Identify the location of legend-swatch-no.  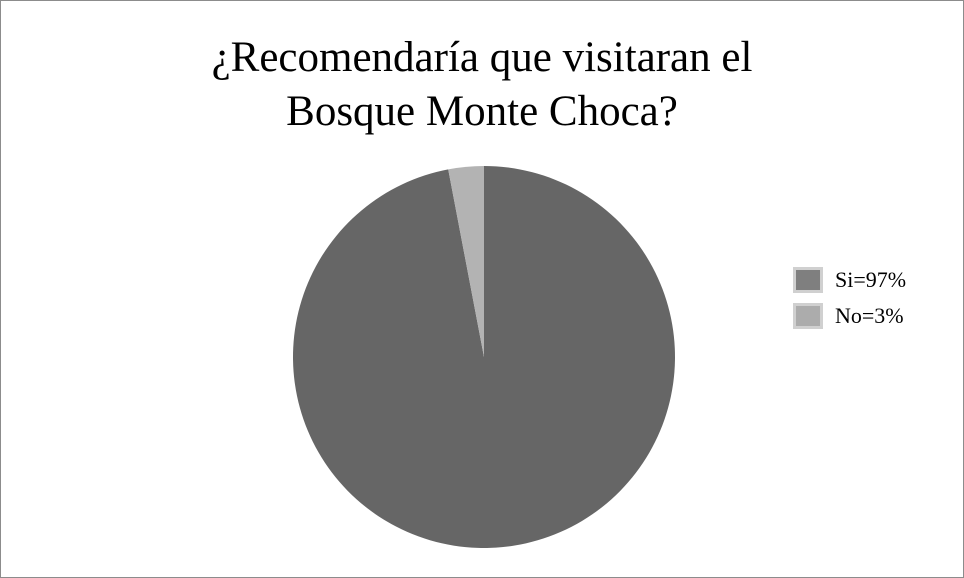
(808, 316).